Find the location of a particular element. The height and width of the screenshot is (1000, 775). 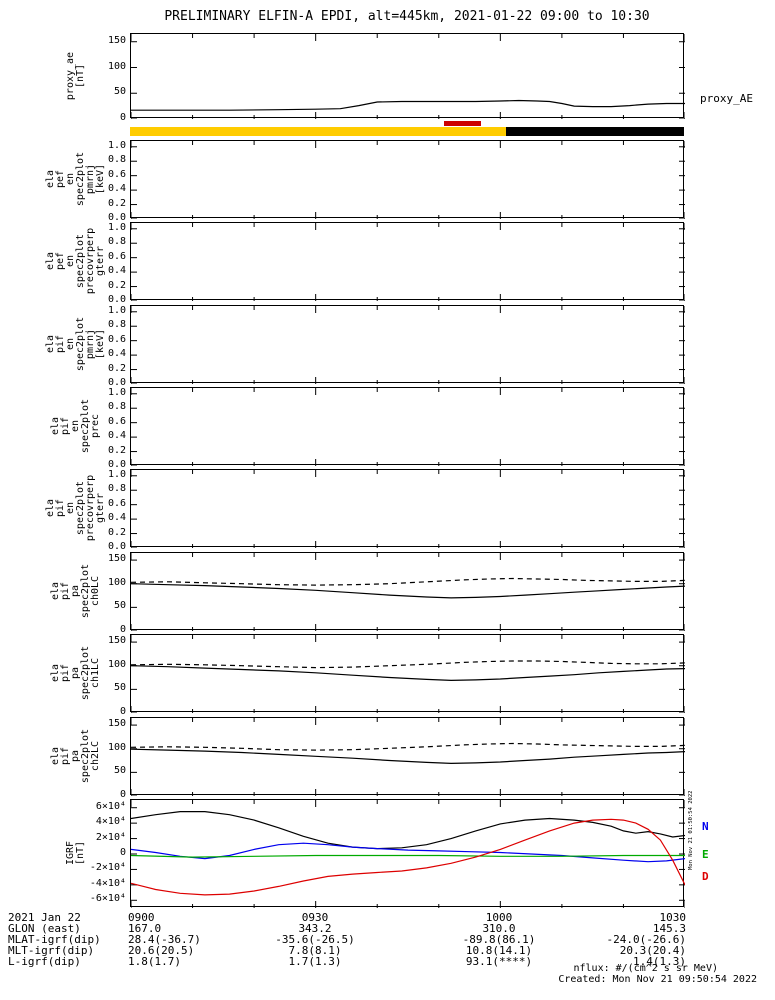

footer-value: 1.7(1.3) is located at coordinates (315, 961).